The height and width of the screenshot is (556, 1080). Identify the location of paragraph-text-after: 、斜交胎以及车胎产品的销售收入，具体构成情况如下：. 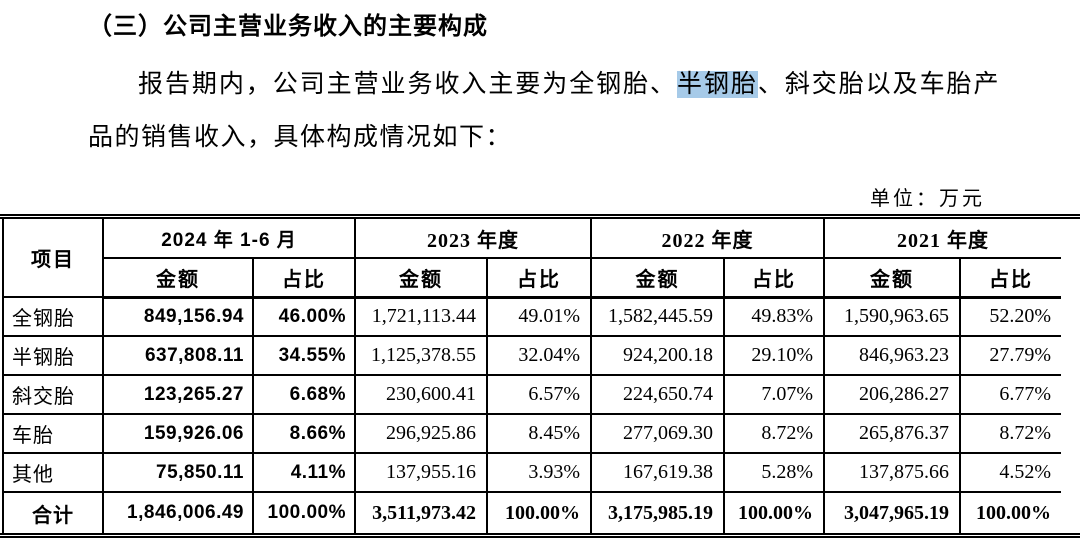
(544, 111).